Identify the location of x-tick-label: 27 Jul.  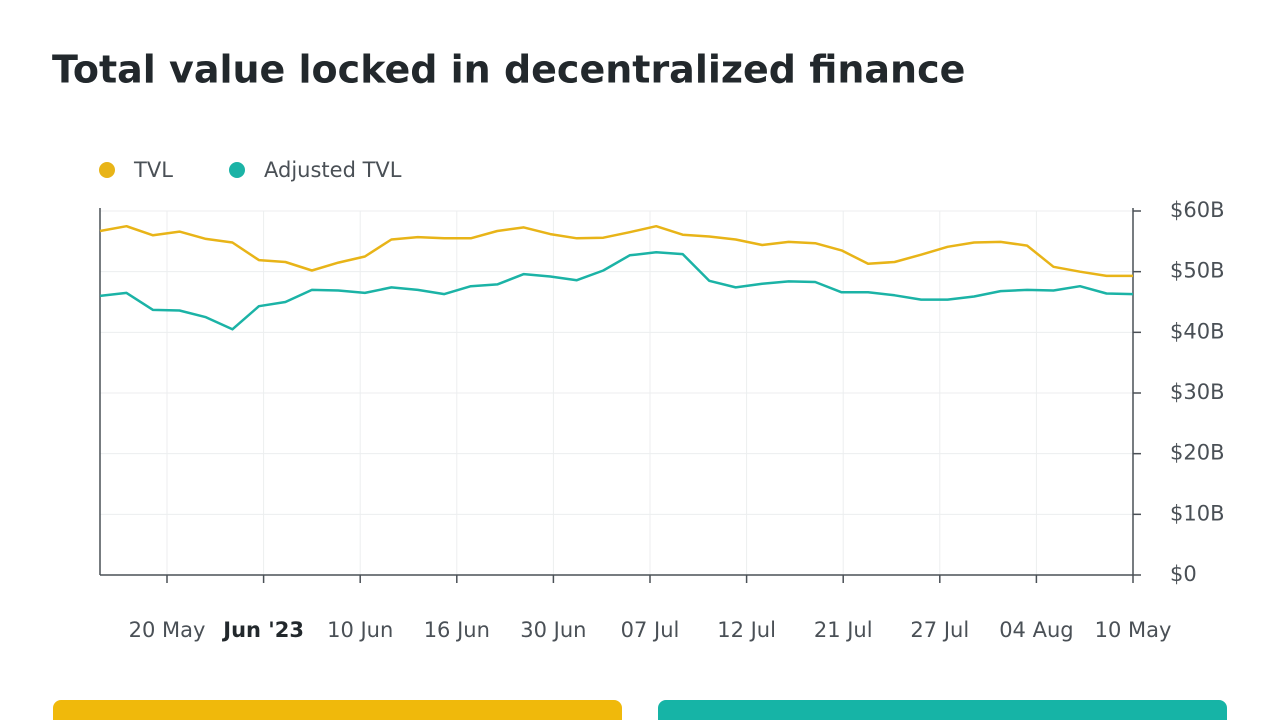
(939, 630).